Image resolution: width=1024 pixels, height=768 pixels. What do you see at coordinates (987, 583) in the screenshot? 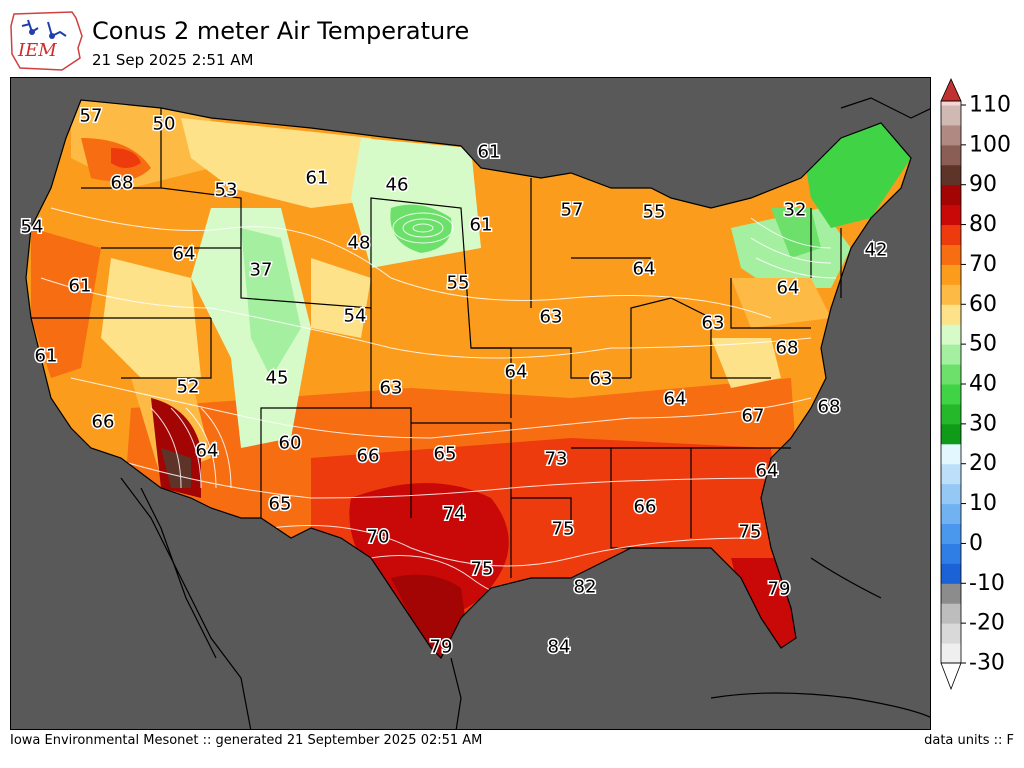
I see `colorbar-tick-label: -10` at bounding box center [987, 583].